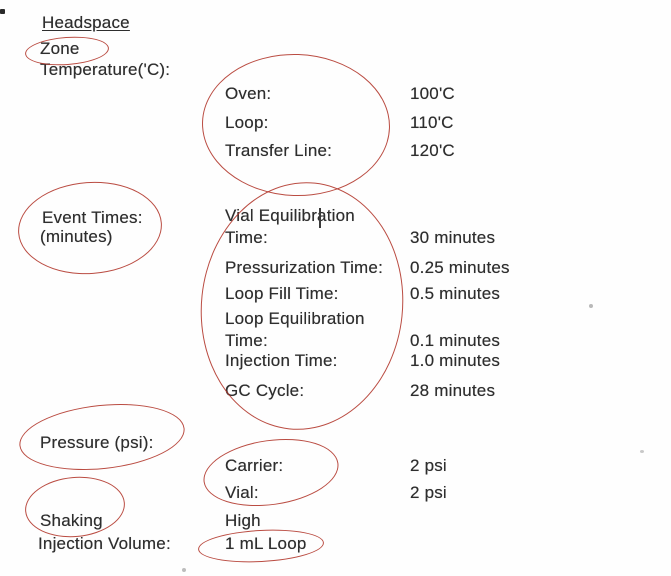  I want to click on annotation-ellipse-event-times, so click(90, 228).